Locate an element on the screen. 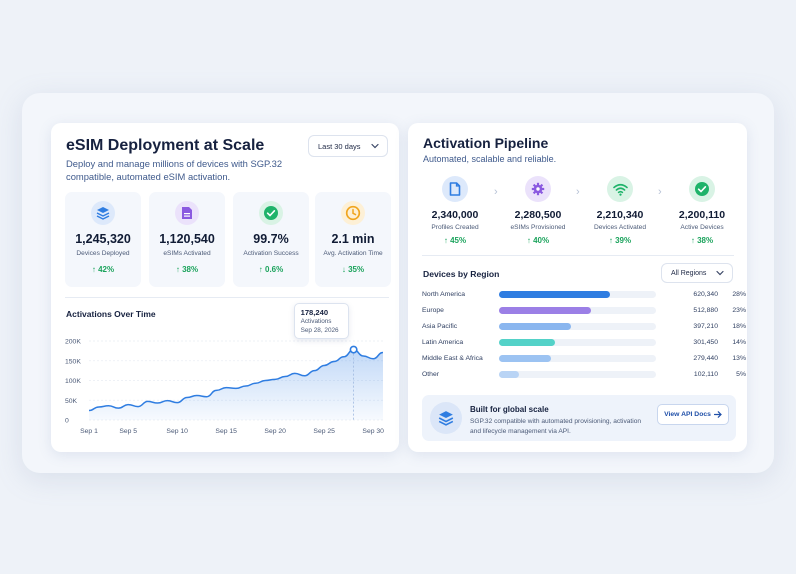  region-value: 279,440 is located at coordinates (705, 358).